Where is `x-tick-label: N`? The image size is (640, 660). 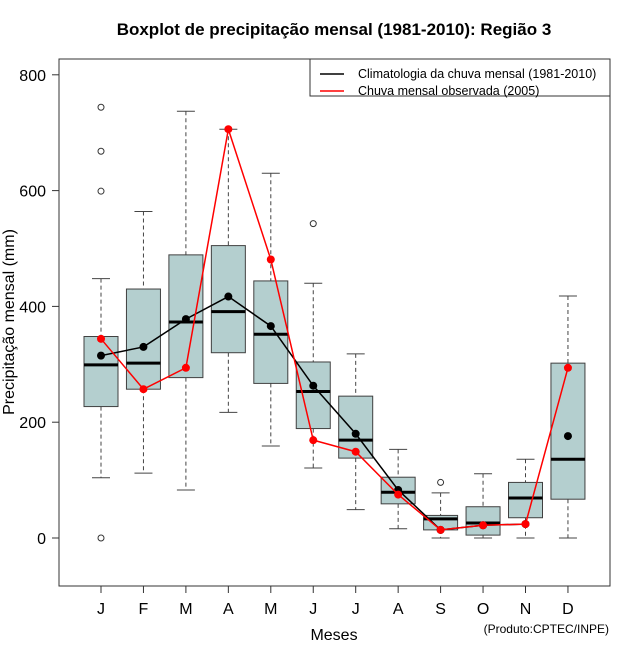 x-tick-label: N is located at coordinates (526, 609).